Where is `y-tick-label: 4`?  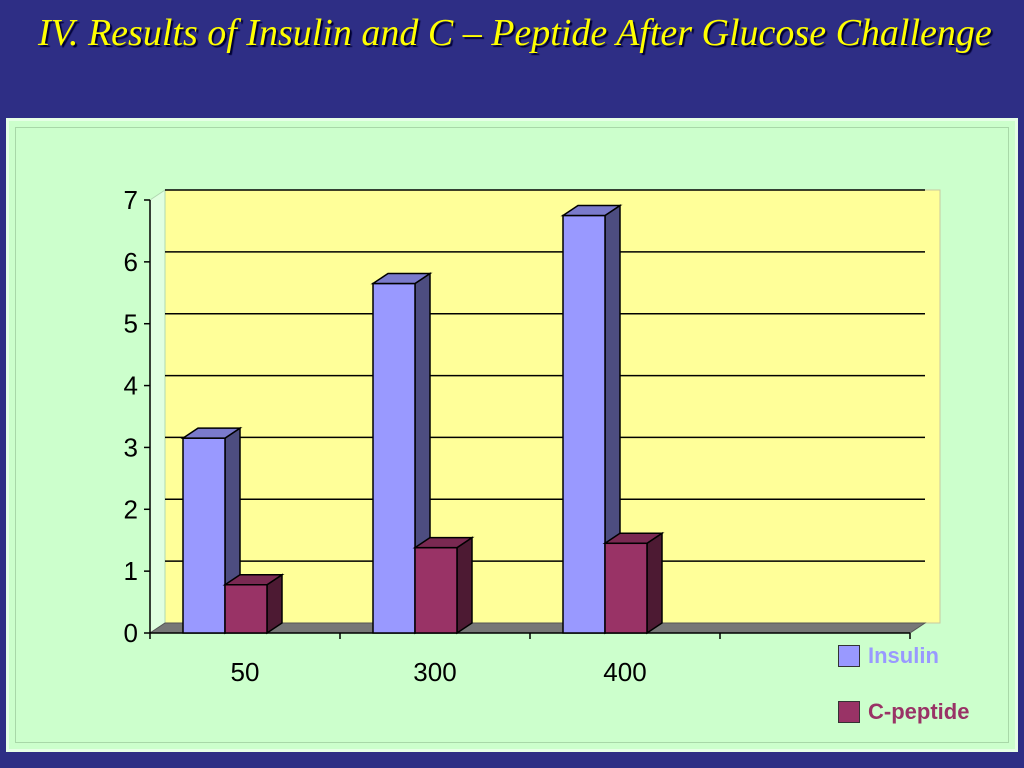
y-tick-label: 4 is located at coordinates (131, 386).